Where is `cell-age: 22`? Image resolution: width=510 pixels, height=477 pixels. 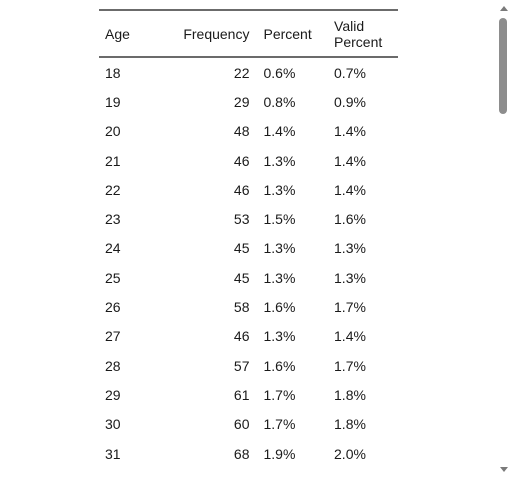 cell-age: 22 is located at coordinates (113, 189).